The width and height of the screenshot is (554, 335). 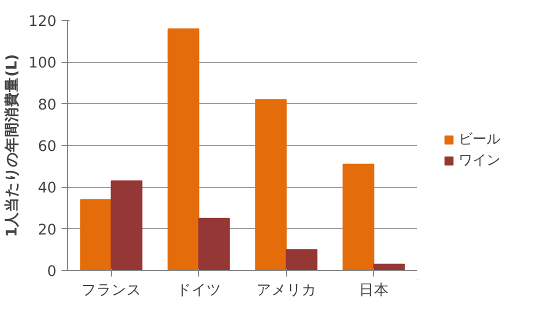 What do you see at coordinates (479, 160) in the screenshot?
I see `legend-label: ワイン` at bounding box center [479, 160].